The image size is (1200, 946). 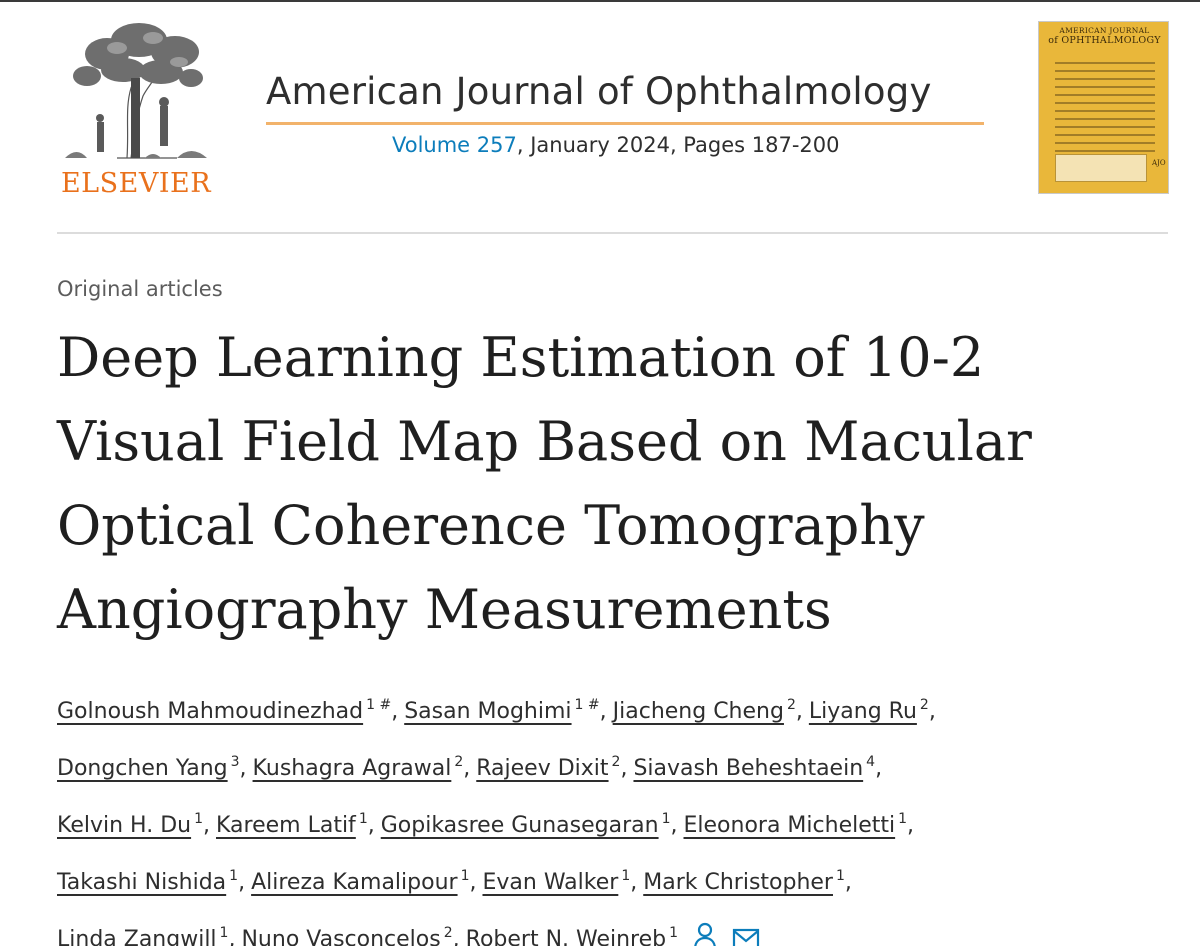 I want to click on author-name-link: Nuno Vasconcelos, so click(x=341, y=936).